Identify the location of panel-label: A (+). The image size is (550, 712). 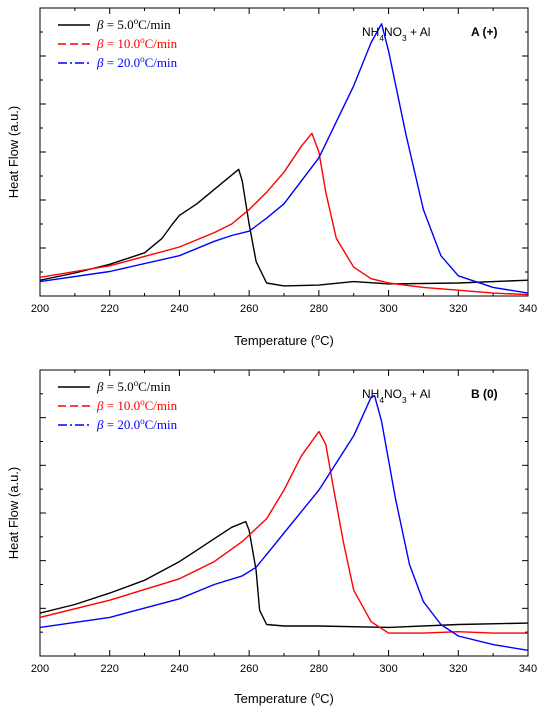
(484, 32).